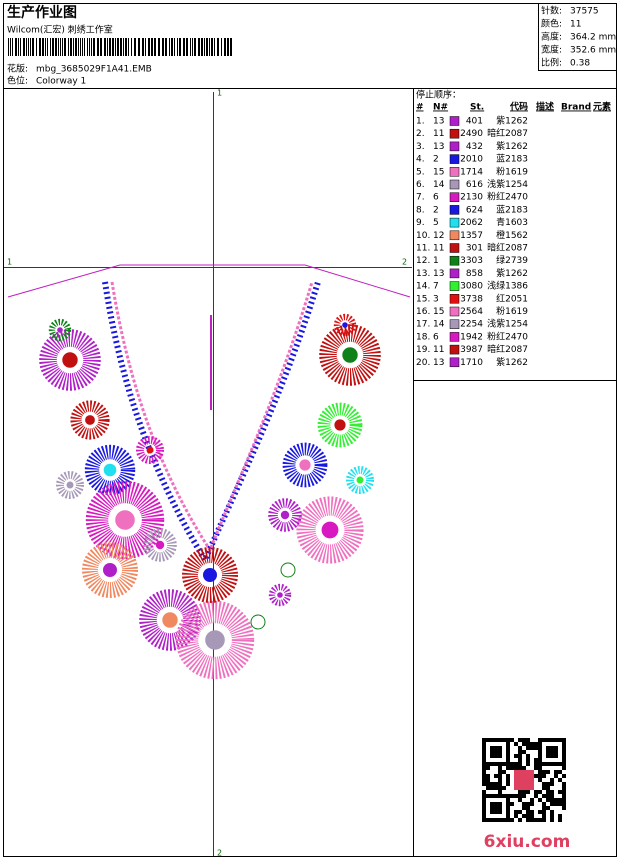  What do you see at coordinates (474, 210) in the screenshot?
I see `stitches: 624` at bounding box center [474, 210].